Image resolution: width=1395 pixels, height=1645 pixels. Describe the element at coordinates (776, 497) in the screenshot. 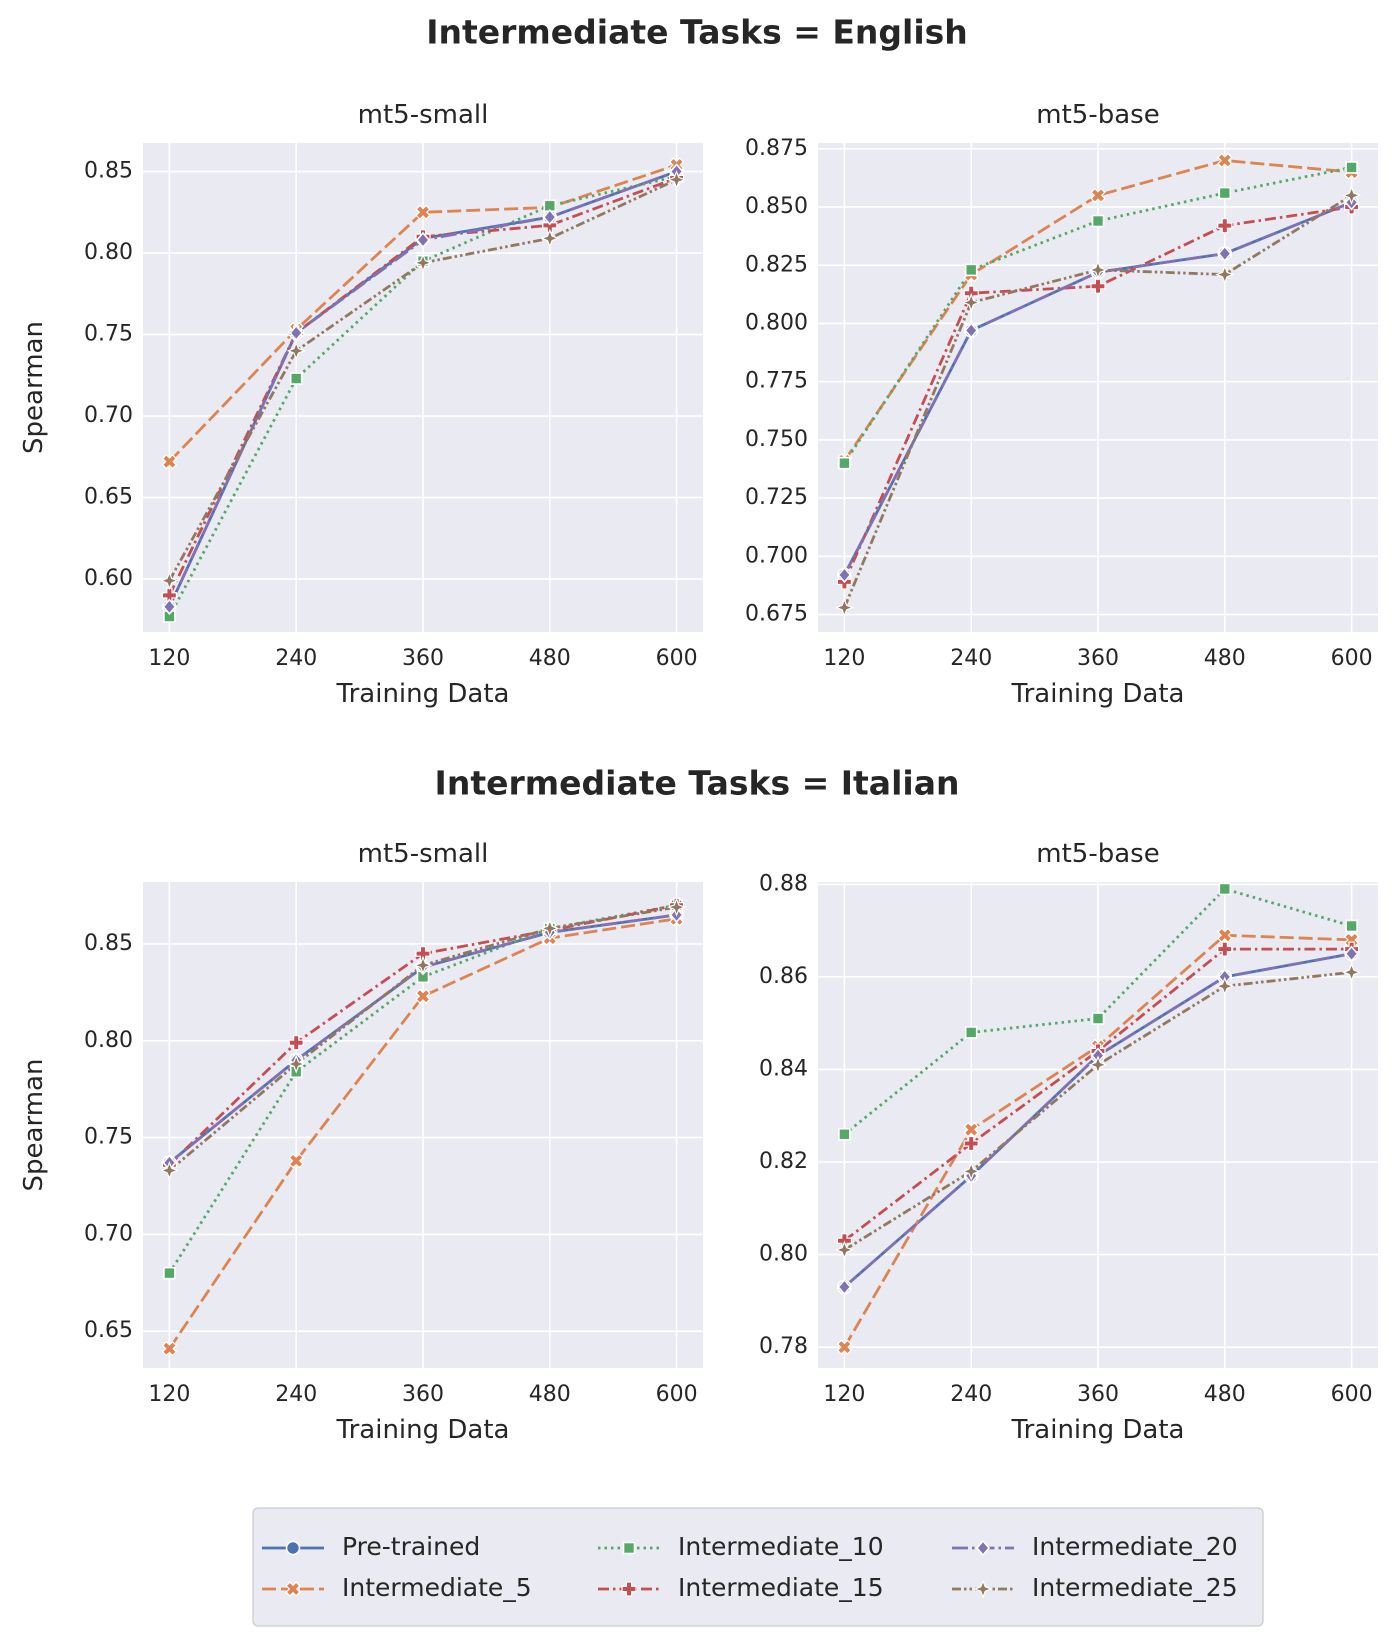

I see `y-tick-label: 0.725` at that location.